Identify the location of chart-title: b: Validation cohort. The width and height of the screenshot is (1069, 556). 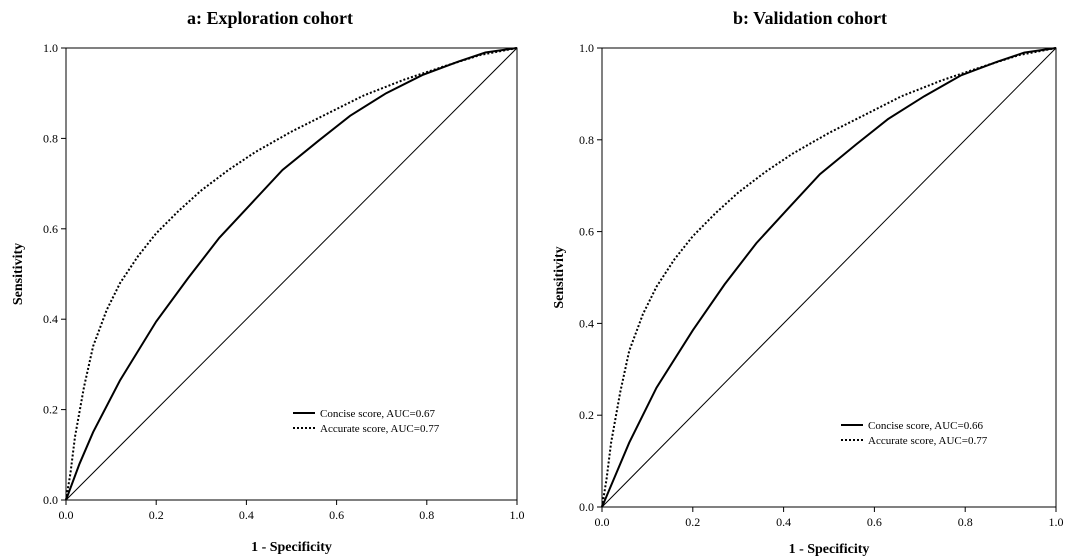
(810, 18).